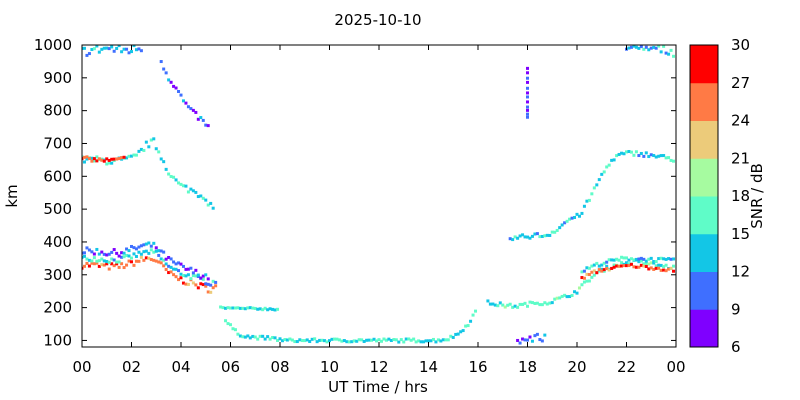  What do you see at coordinates (740, 158) in the screenshot?
I see `colorbar-tick-label: 21` at bounding box center [740, 158].